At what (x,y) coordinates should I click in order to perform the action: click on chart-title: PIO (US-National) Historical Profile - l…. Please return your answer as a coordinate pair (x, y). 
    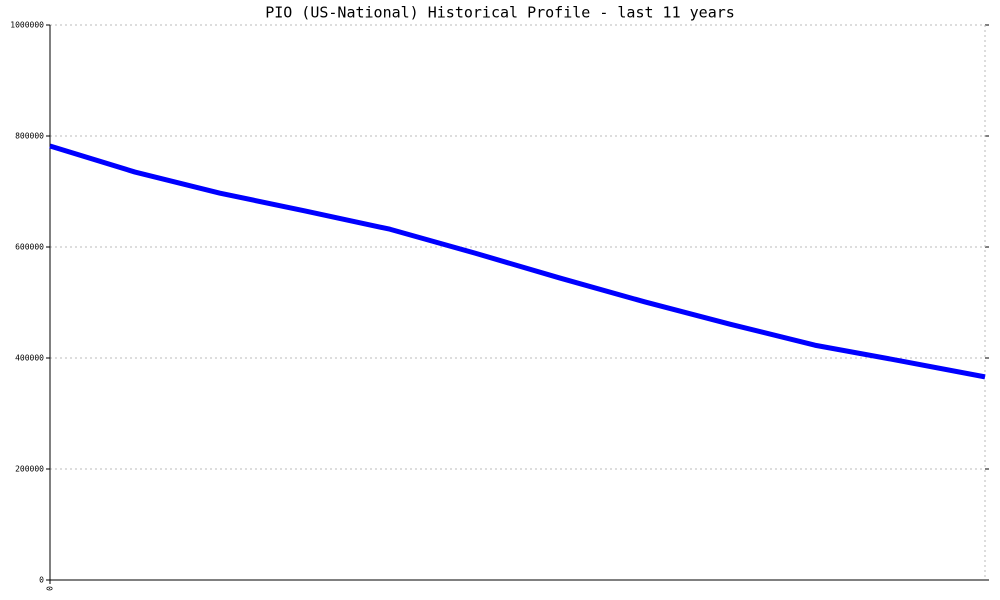
    Looking at the image, I should click on (500, 13).